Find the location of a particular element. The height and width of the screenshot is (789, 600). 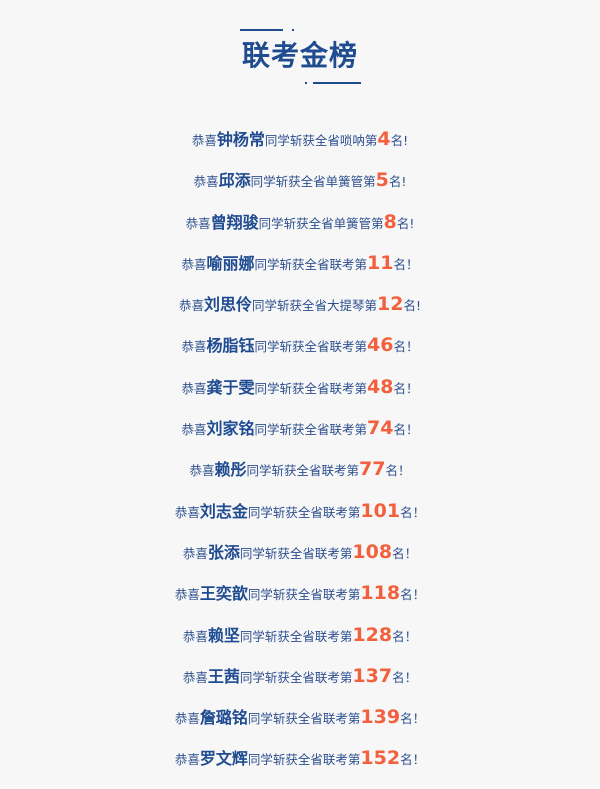

list-item: 恭喜张添同学斩获全省联考第108名！ is located at coordinates (300, 561).